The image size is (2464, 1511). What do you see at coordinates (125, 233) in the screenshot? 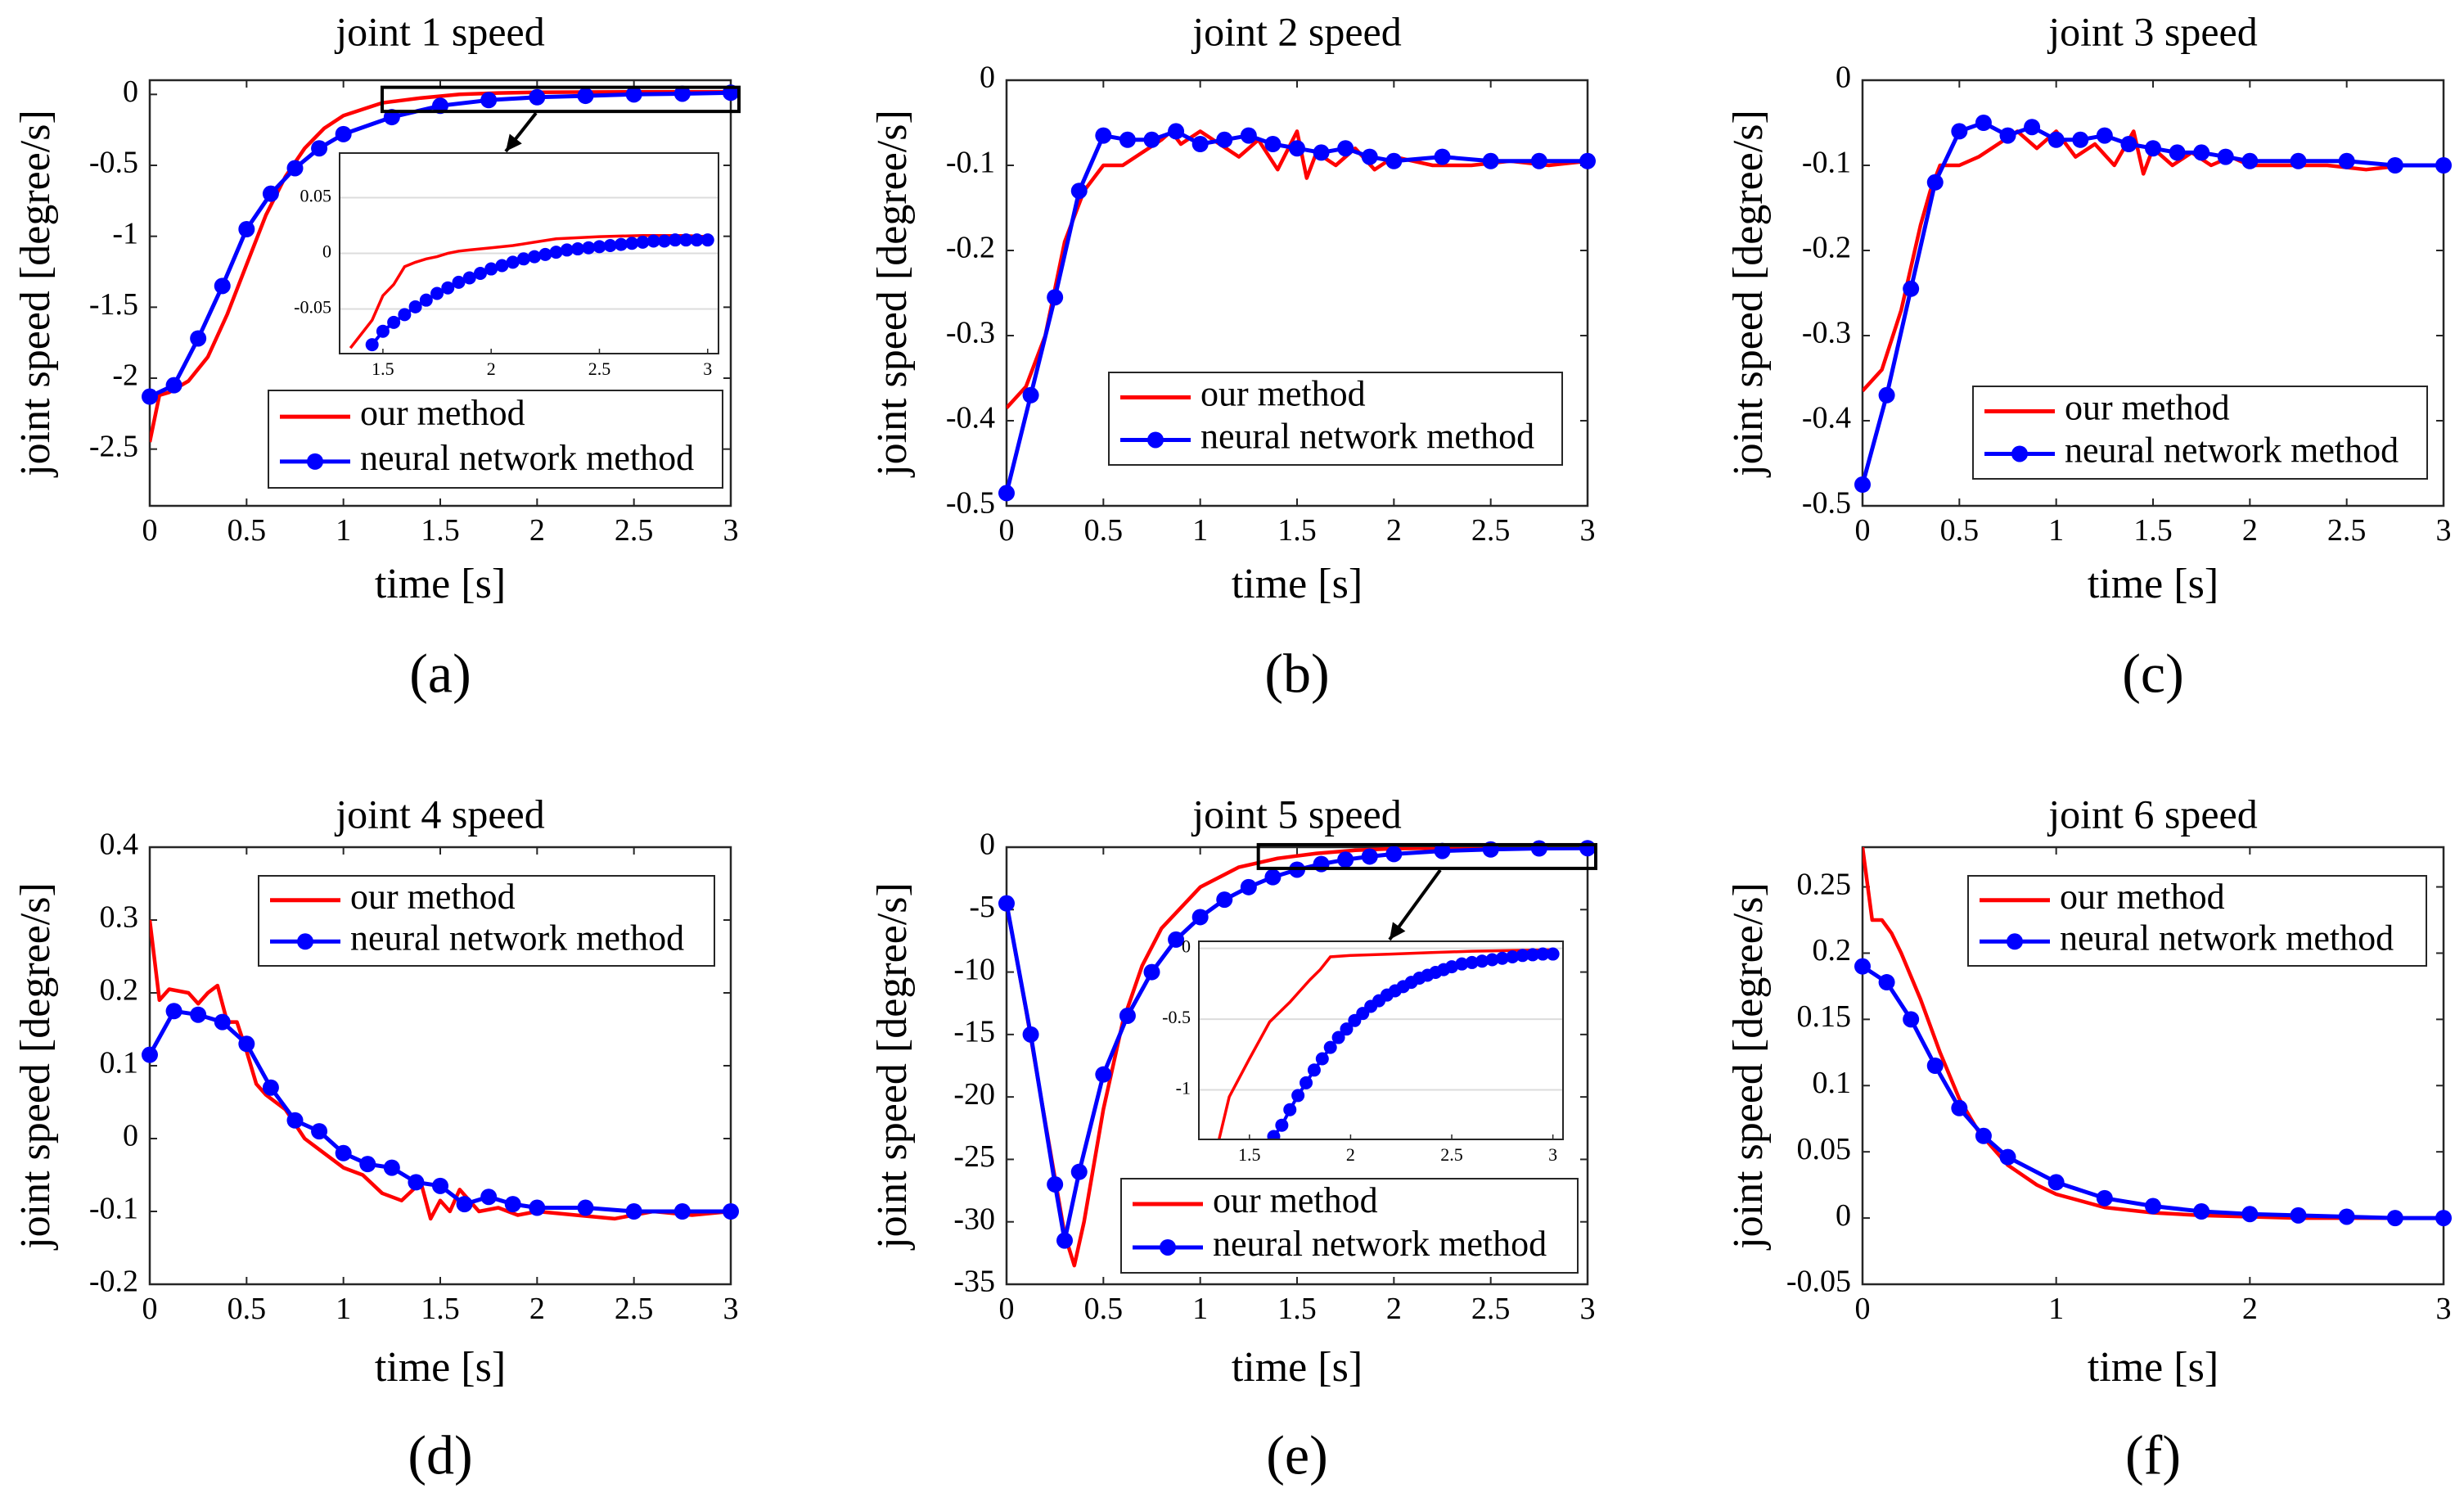
I see `y-tick-label-m1: -1` at bounding box center [125, 233].